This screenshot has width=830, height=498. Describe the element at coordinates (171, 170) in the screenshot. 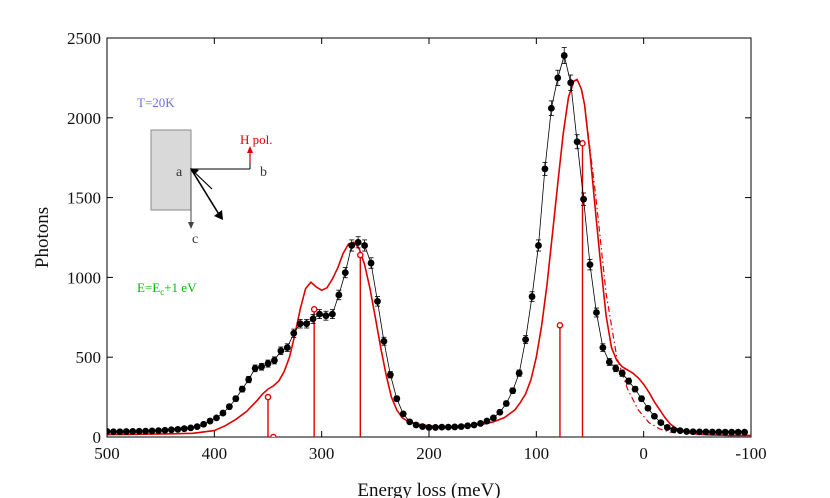

I see `sample-rectangle` at that location.